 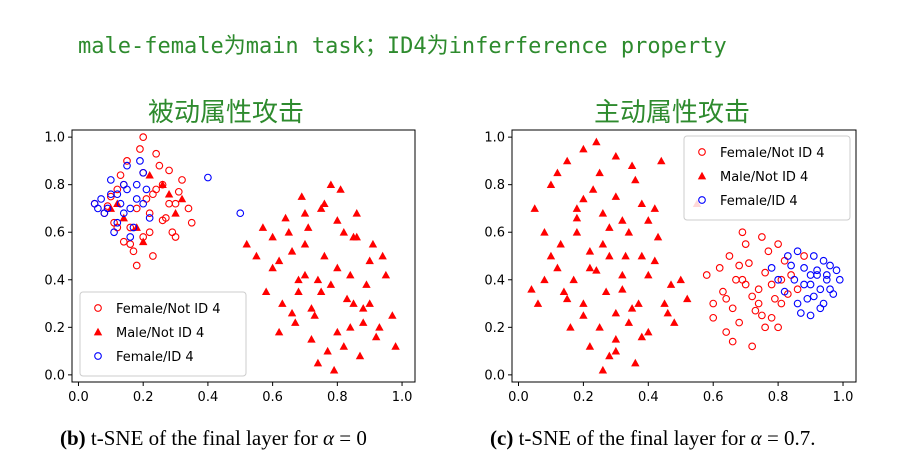 What do you see at coordinates (168, 309) in the screenshot?
I see `left-legend-label: Female/Not ID 4` at bounding box center [168, 309].